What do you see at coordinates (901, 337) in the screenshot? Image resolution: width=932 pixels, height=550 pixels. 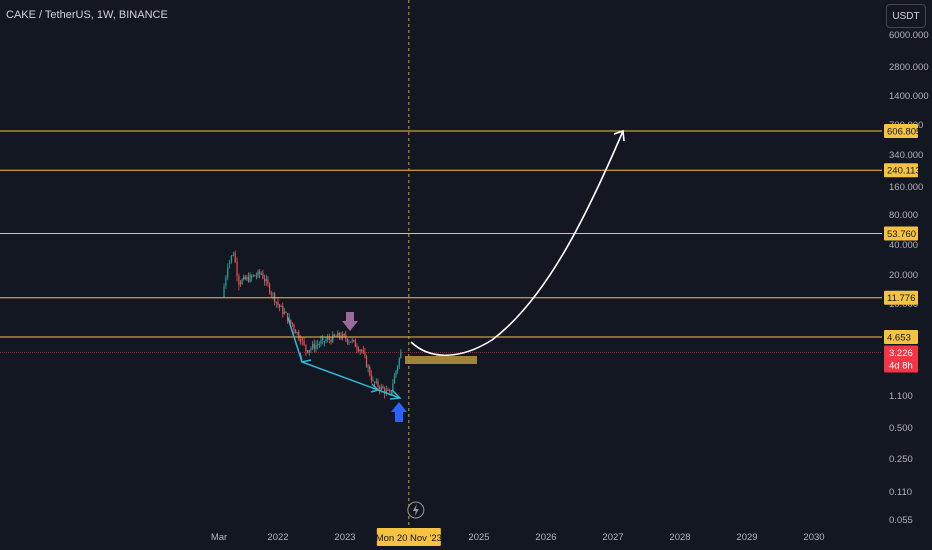 I see `level-price-label: 4.653` at bounding box center [901, 337].